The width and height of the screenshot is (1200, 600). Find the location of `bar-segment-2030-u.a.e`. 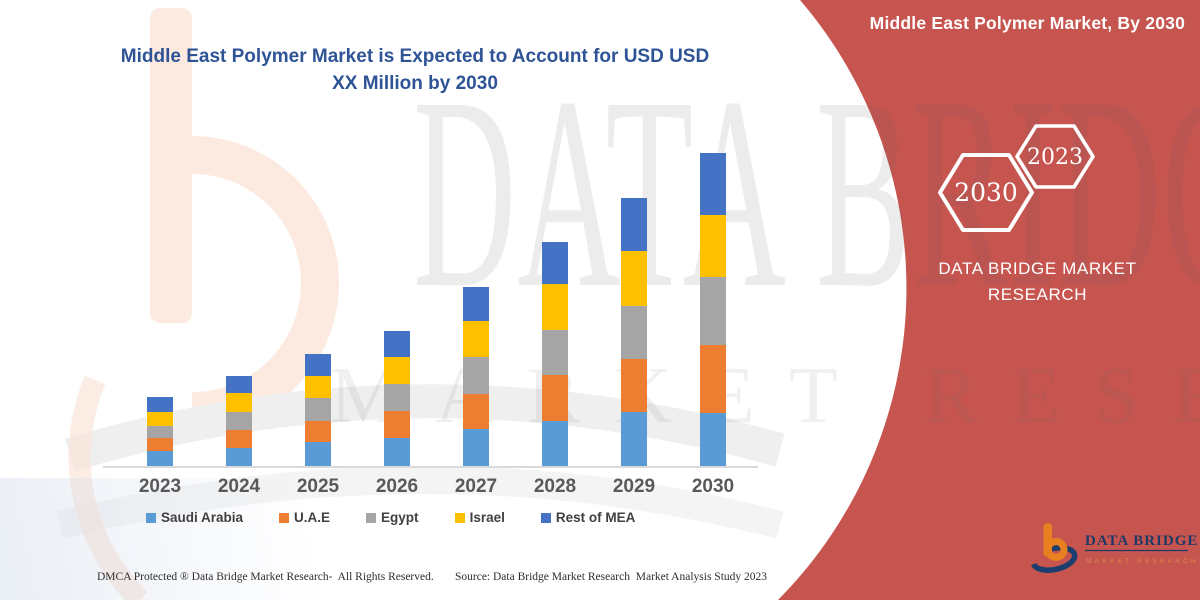

bar-segment-2030-u.a.e is located at coordinates (713, 379).